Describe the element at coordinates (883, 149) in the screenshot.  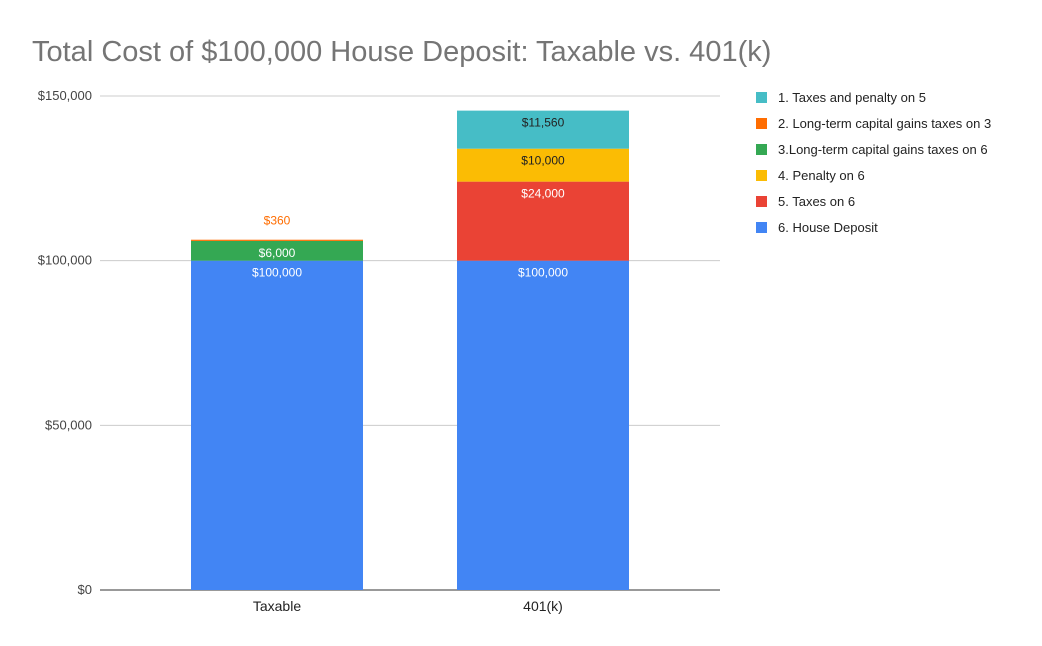
I see `legend-entry: 3.Long-term capital gains taxes on 6` at that location.